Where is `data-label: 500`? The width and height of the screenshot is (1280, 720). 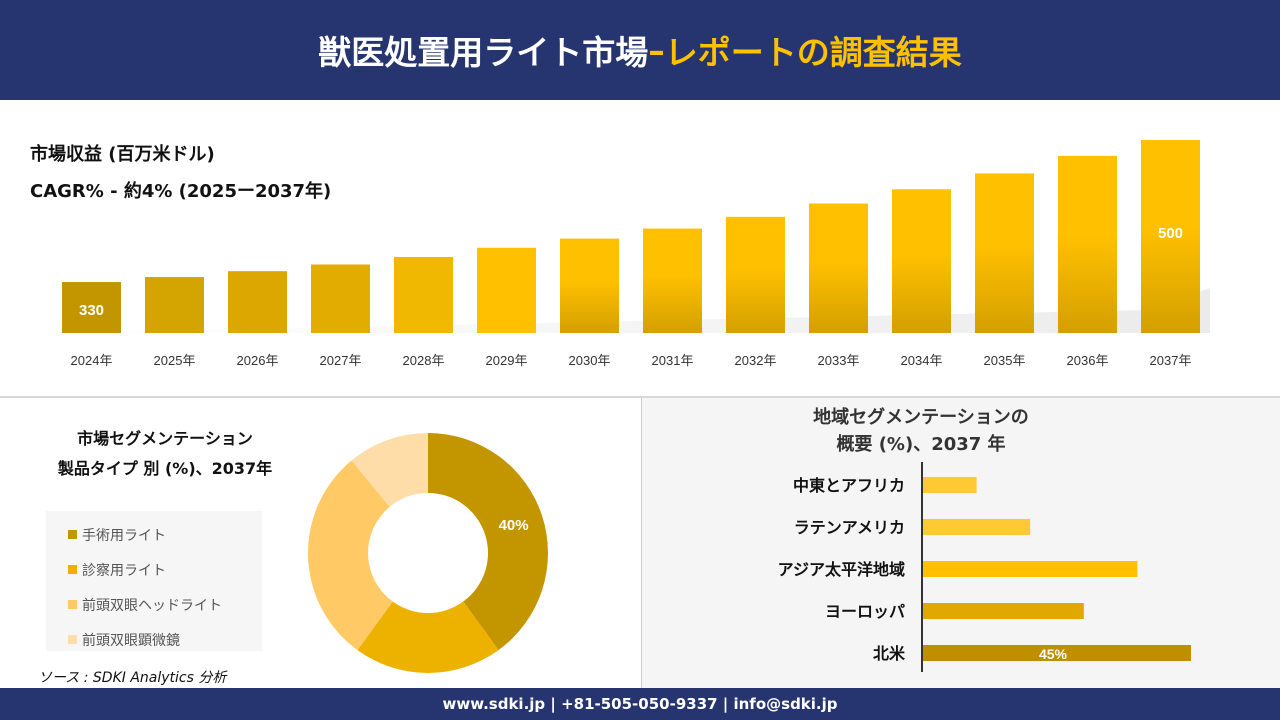 data-label: 500 is located at coordinates (1170, 233).